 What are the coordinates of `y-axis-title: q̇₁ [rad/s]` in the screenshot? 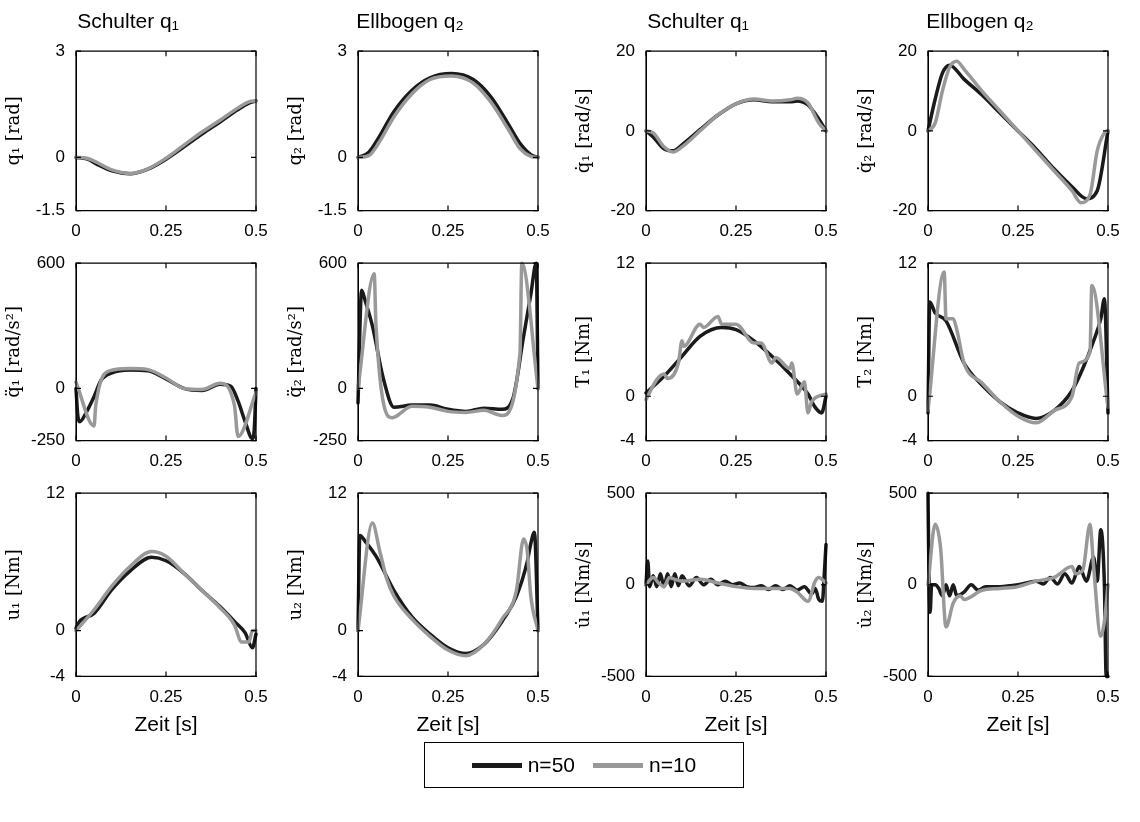 It's located at (583, 131).